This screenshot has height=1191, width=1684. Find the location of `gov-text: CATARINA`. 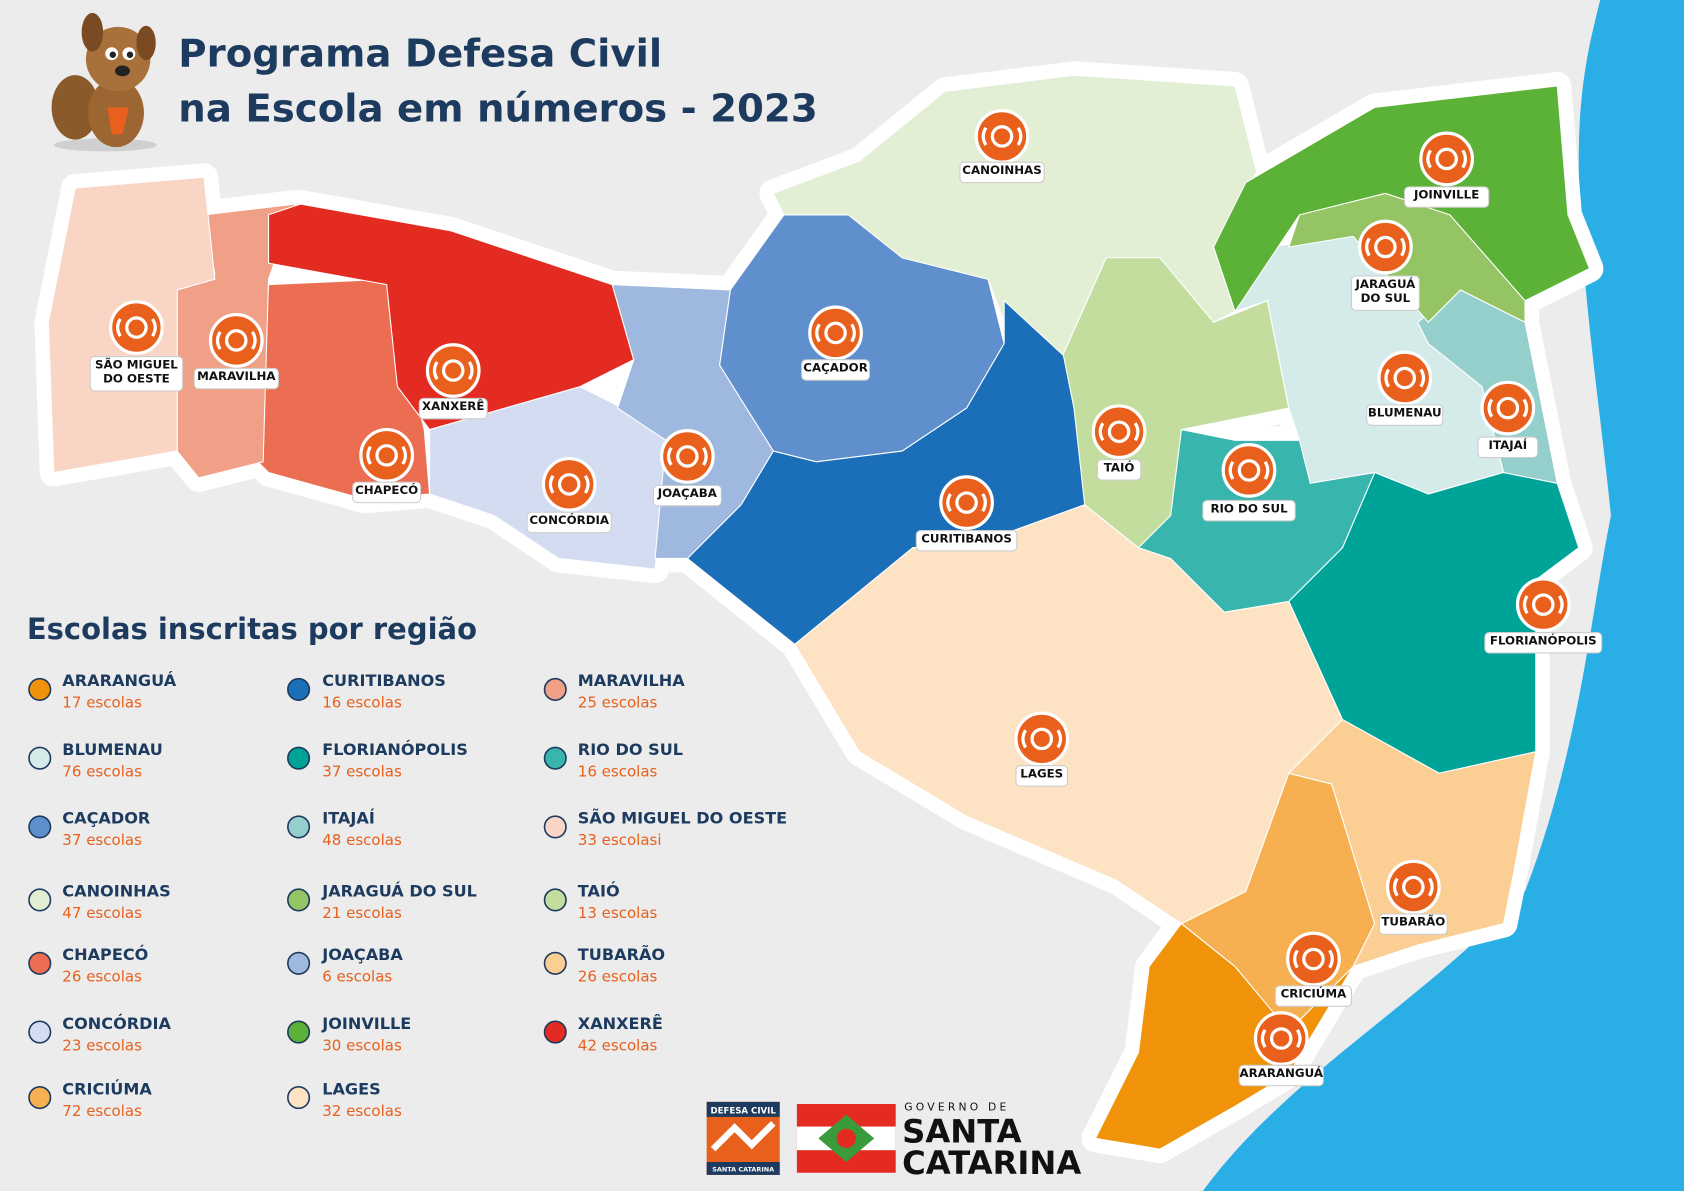

gov-text: CATARINA is located at coordinates (991, 1163).